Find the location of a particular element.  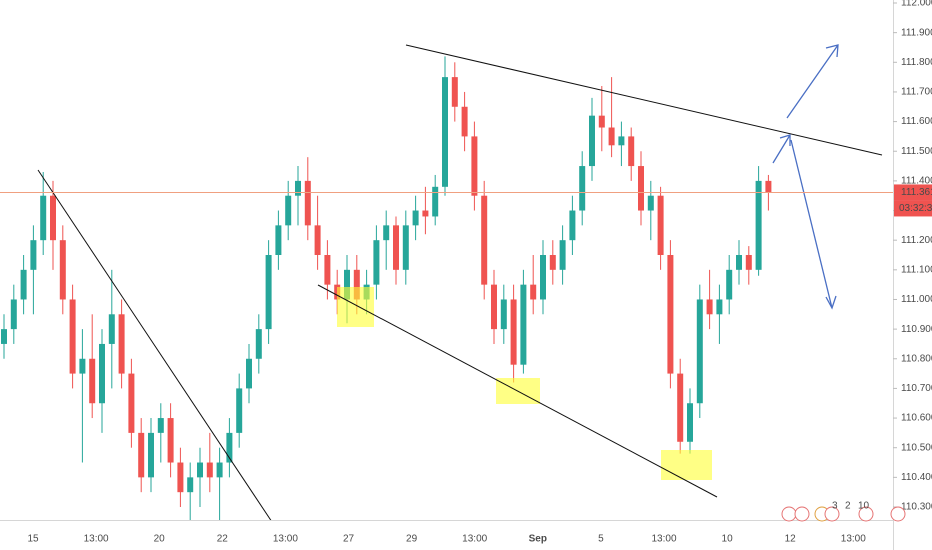

trend-line is located at coordinates (644, 100).